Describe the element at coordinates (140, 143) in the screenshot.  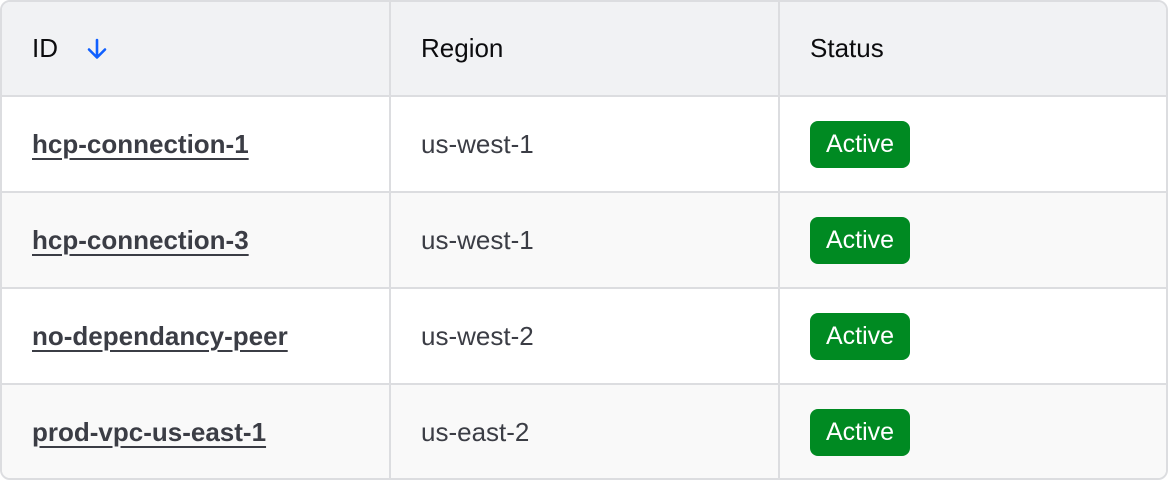
I see `connection-id-link: hcp-connection-1` at that location.